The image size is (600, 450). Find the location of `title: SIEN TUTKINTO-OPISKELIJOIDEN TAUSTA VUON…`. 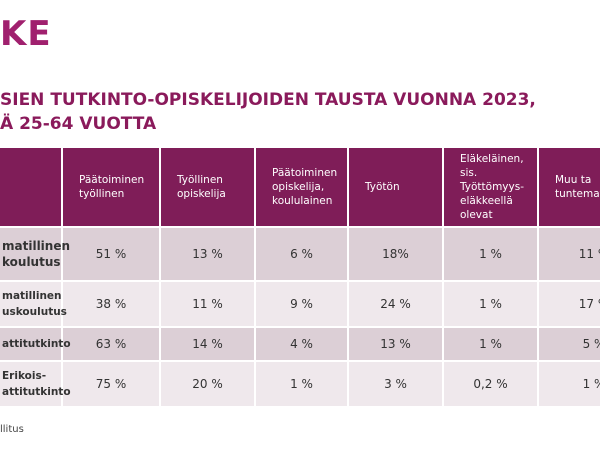

title: SIEN TUTKINTO-OPISKELIJOIDEN TAUSTA VUON… is located at coordinates (268, 112).